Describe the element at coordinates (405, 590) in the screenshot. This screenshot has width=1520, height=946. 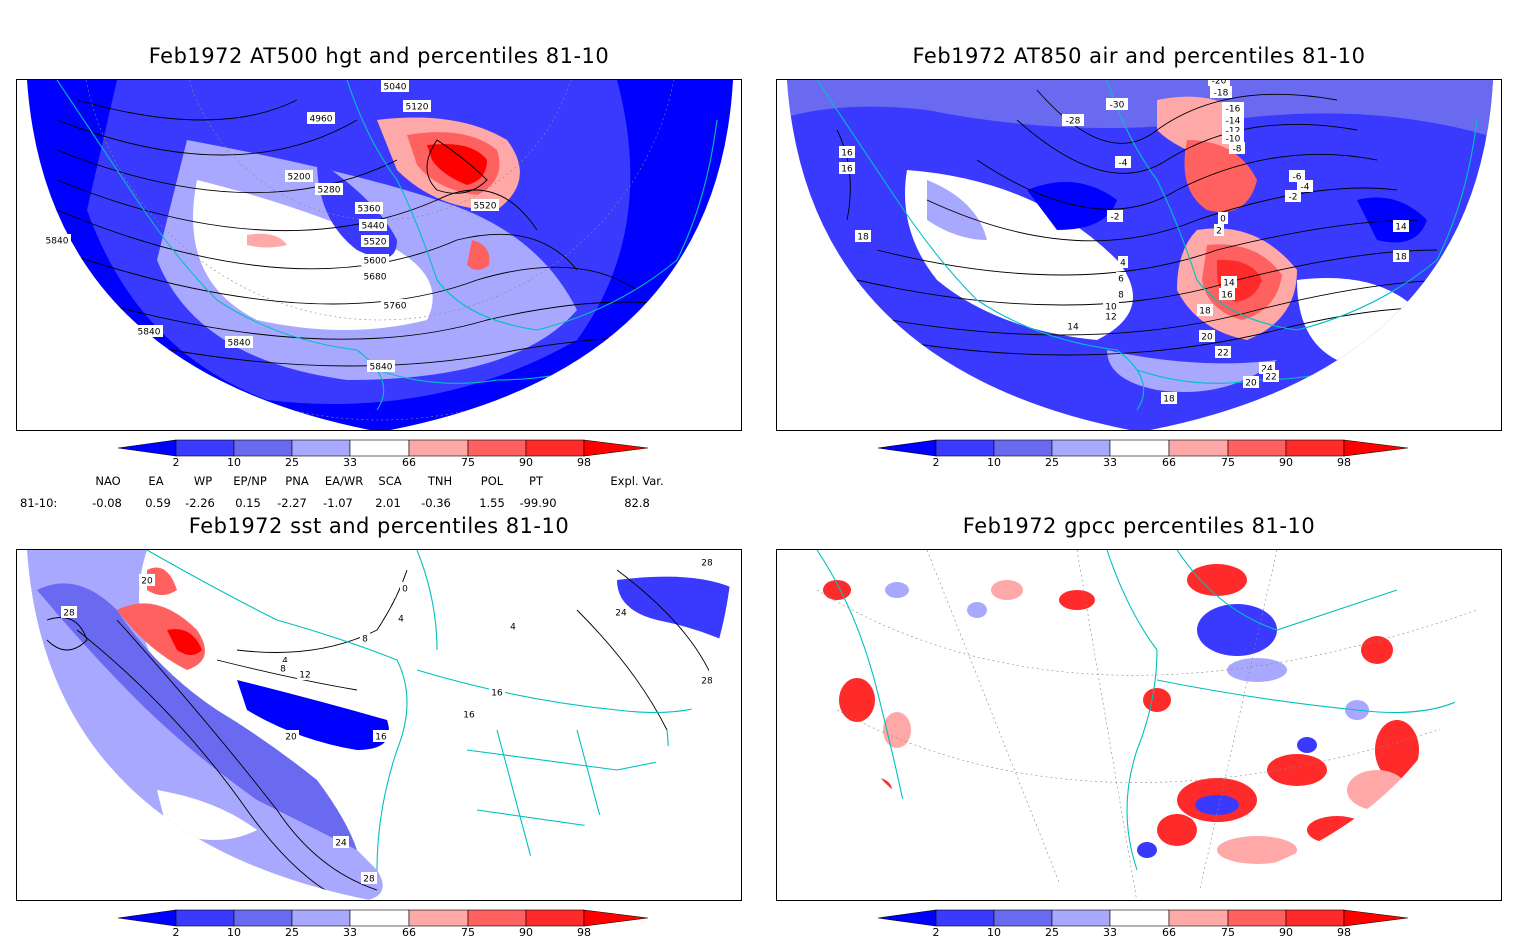
I see `contour-label: 0` at that location.